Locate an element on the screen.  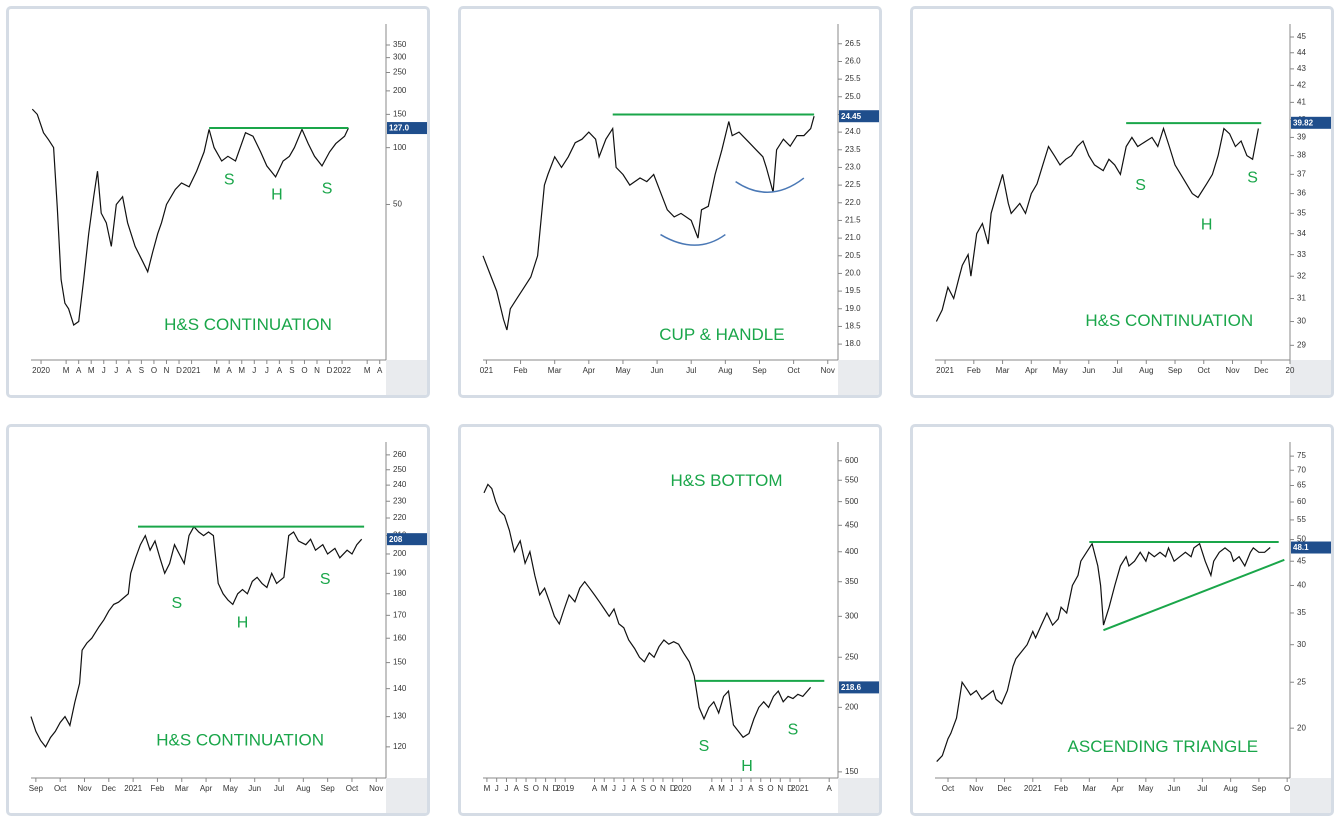
x-tick-label: May is located at coordinates (1059, 370).